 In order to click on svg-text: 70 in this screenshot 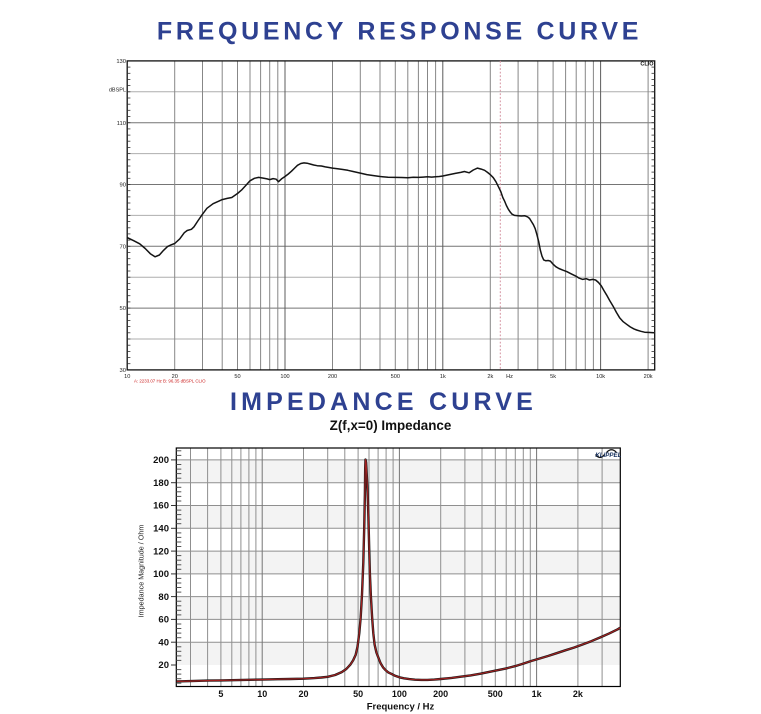, I will do `click(123, 247)`.